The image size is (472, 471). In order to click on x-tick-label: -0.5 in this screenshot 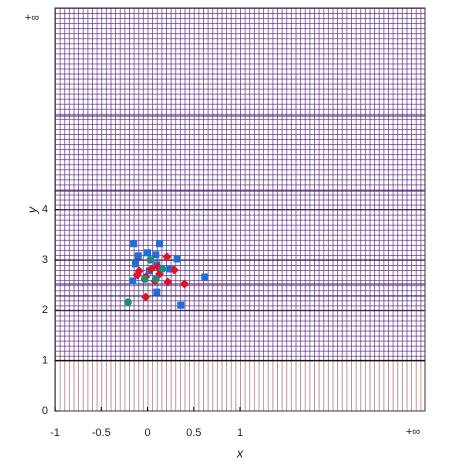, I will do `click(101, 433)`.